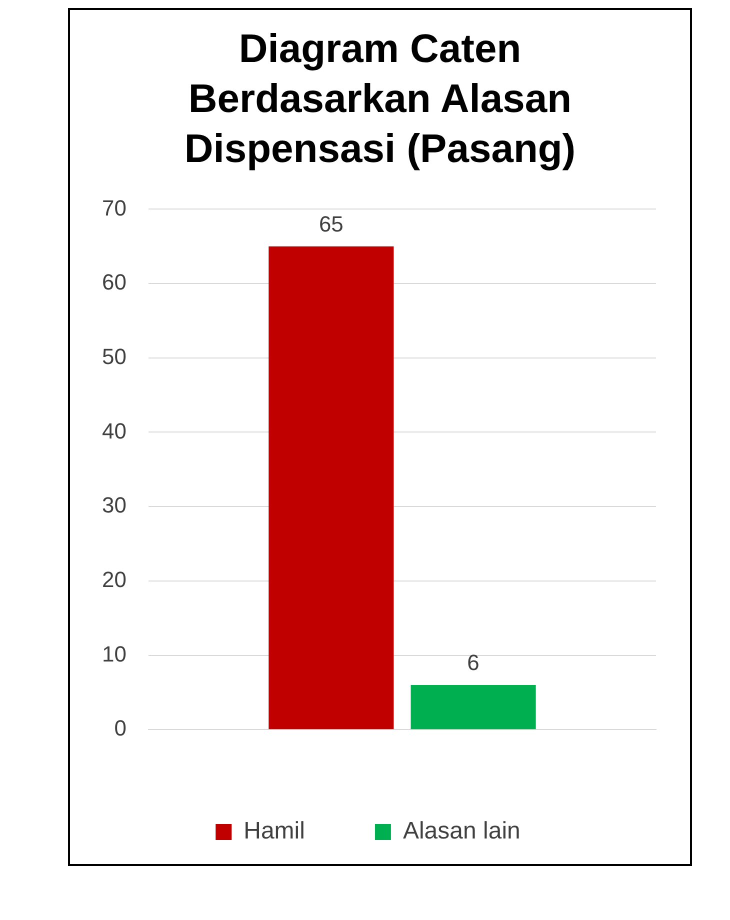 This screenshot has width=730, height=920. What do you see at coordinates (114, 653) in the screenshot?
I see `y-tick-label: 10` at bounding box center [114, 653].